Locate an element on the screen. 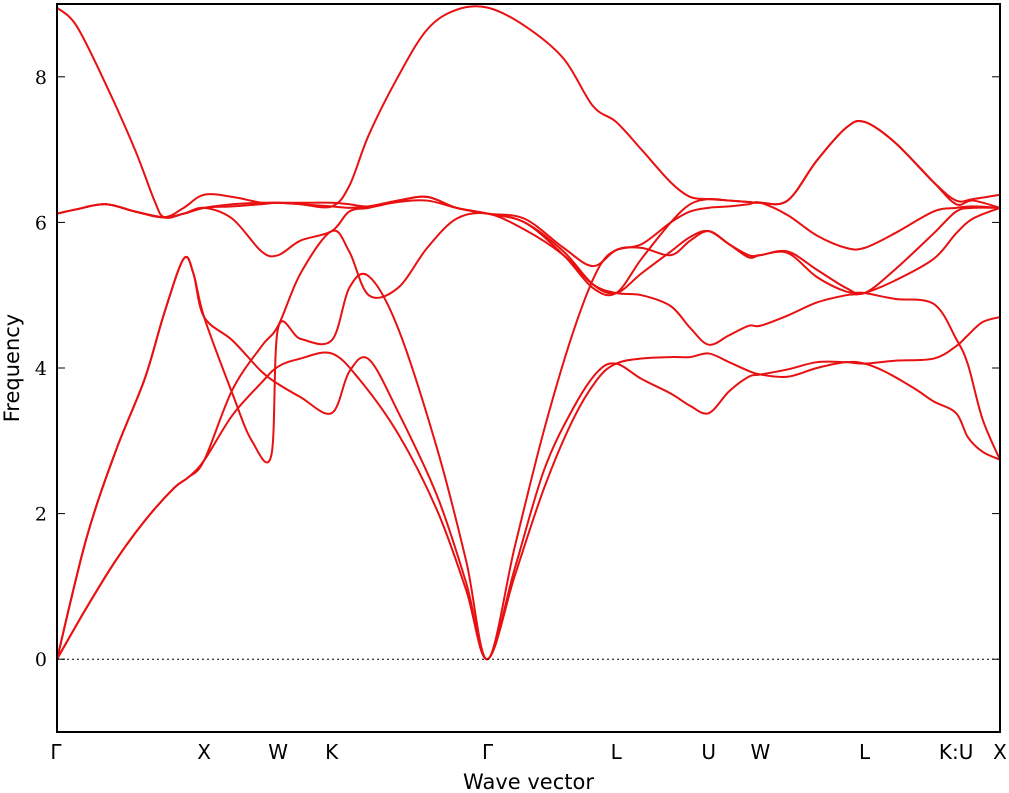  y-tick-label: 0 is located at coordinates (41, 660).